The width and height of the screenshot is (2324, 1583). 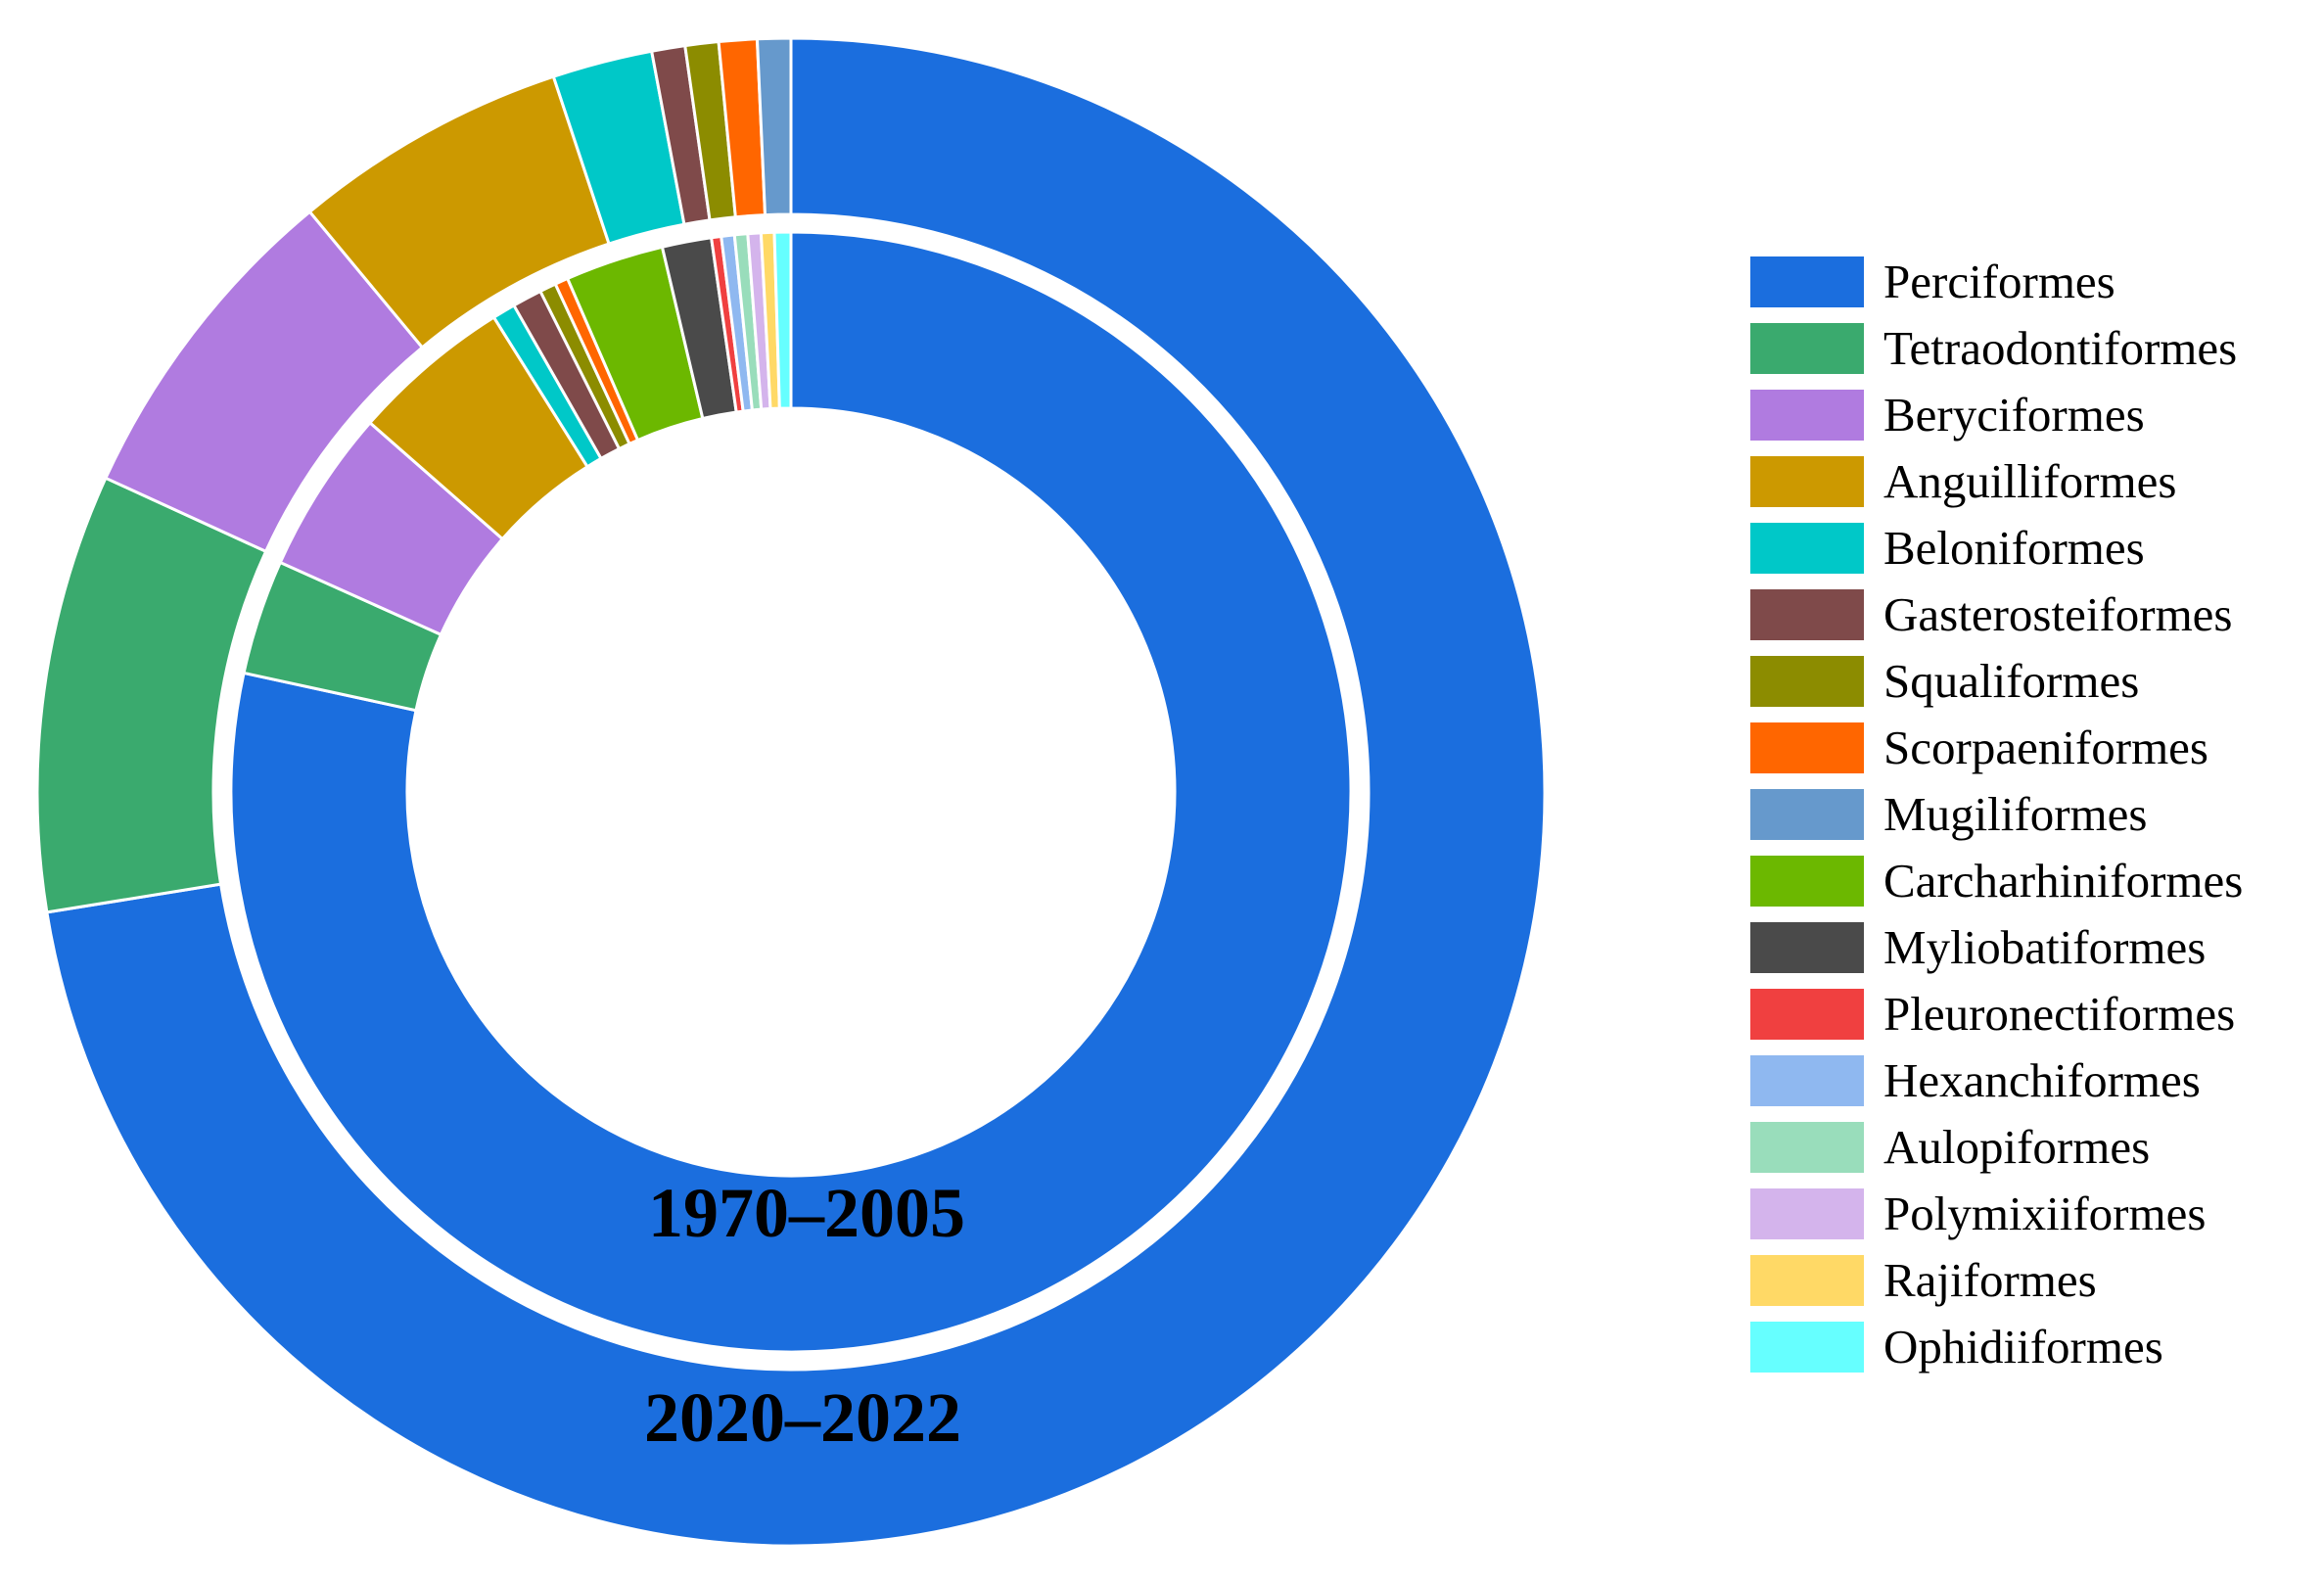 I want to click on legend-item-scorpaeniformes: Scorpaeniformes, so click(x=1979, y=747).